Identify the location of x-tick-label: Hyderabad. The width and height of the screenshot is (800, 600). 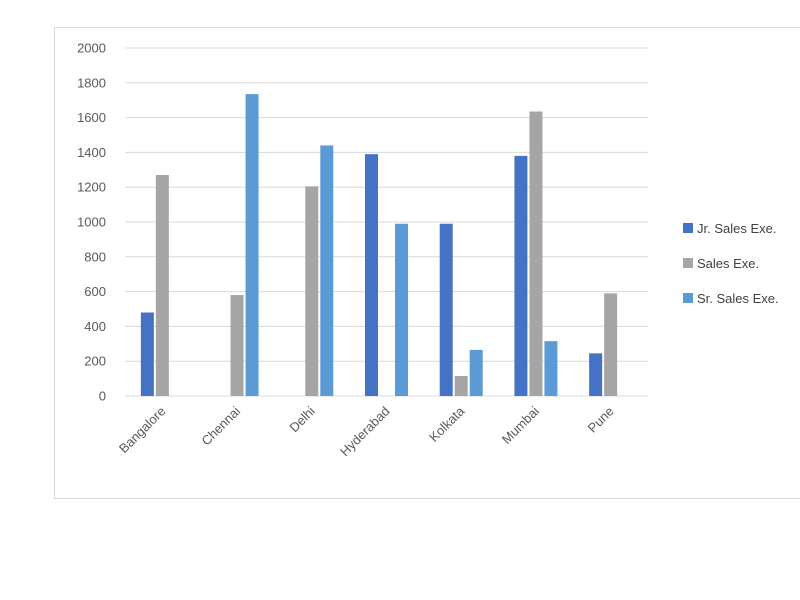
(365, 432).